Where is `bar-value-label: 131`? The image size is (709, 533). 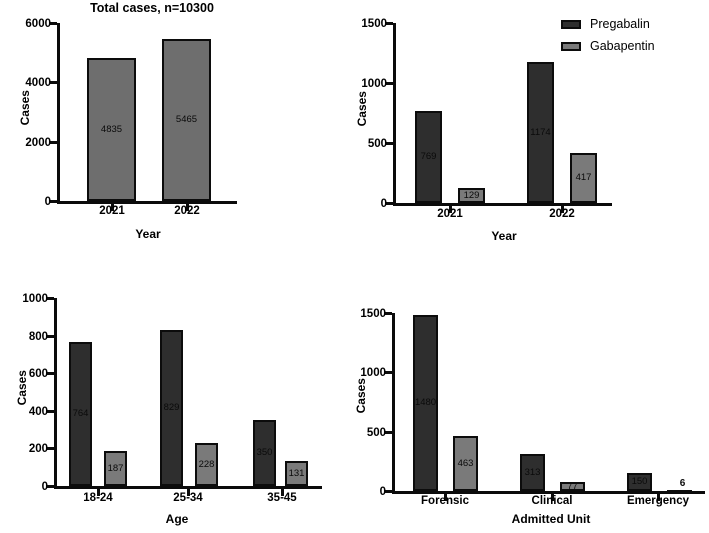
bar-value-label: 131 is located at coordinates (296, 473).